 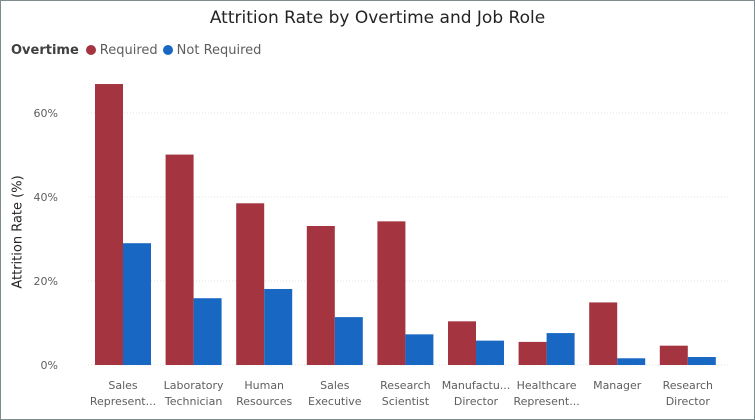 I want to click on x-tick-label: Manager, so click(x=617, y=385).